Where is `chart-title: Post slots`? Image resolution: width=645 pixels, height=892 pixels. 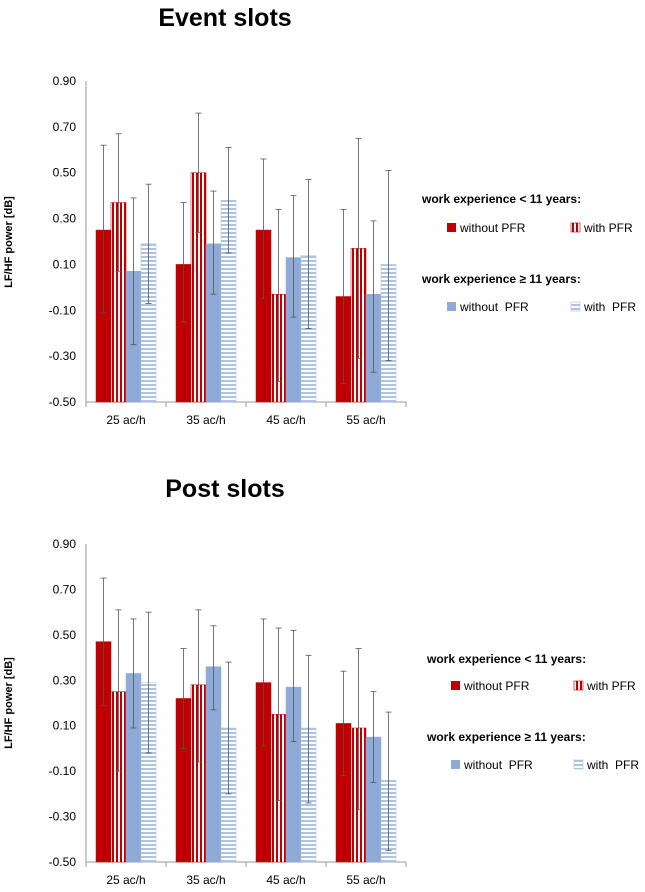 chart-title: Post slots is located at coordinates (224, 489).